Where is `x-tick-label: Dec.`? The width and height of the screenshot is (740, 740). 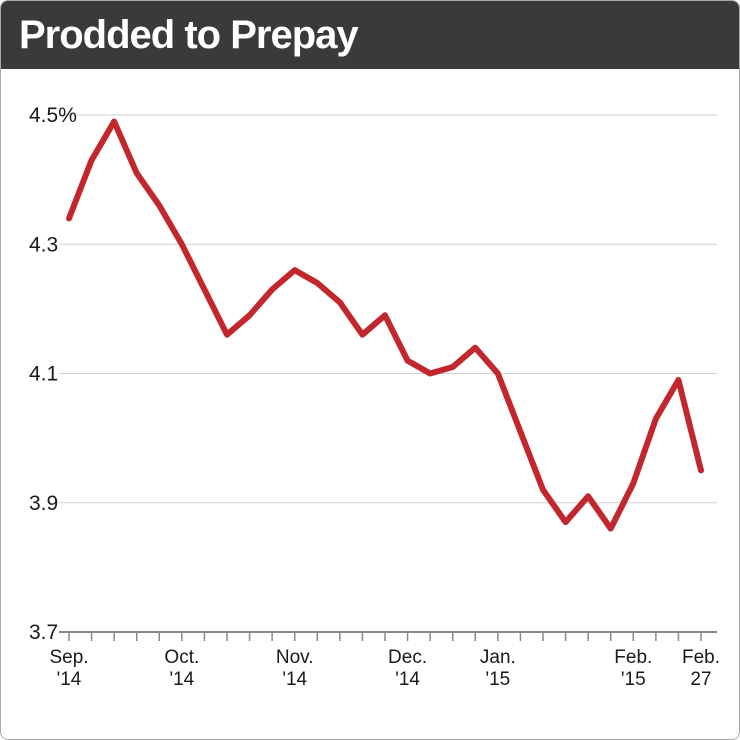
x-tick-label: Dec. is located at coordinates (407, 657).